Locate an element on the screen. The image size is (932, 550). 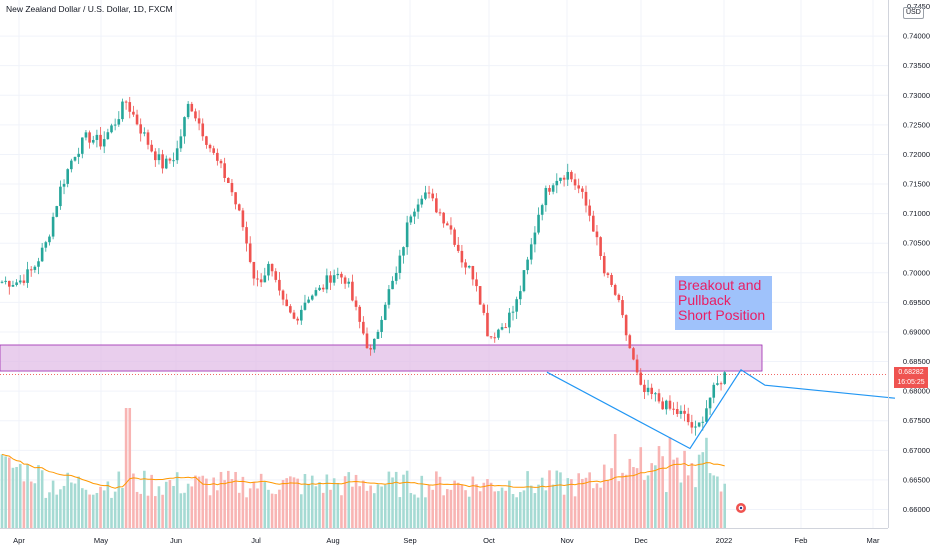
flag-icon is located at coordinates (741, 508).